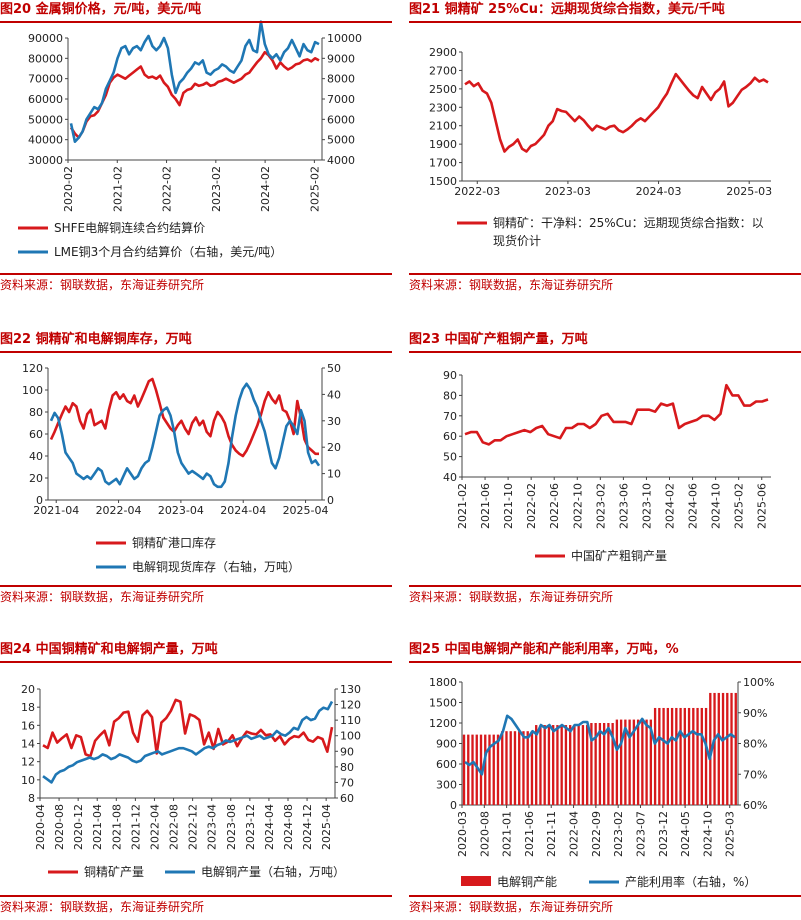 This screenshot has height=920, width=801. I want to click on y2-tick-label: 80, so click(347, 767).